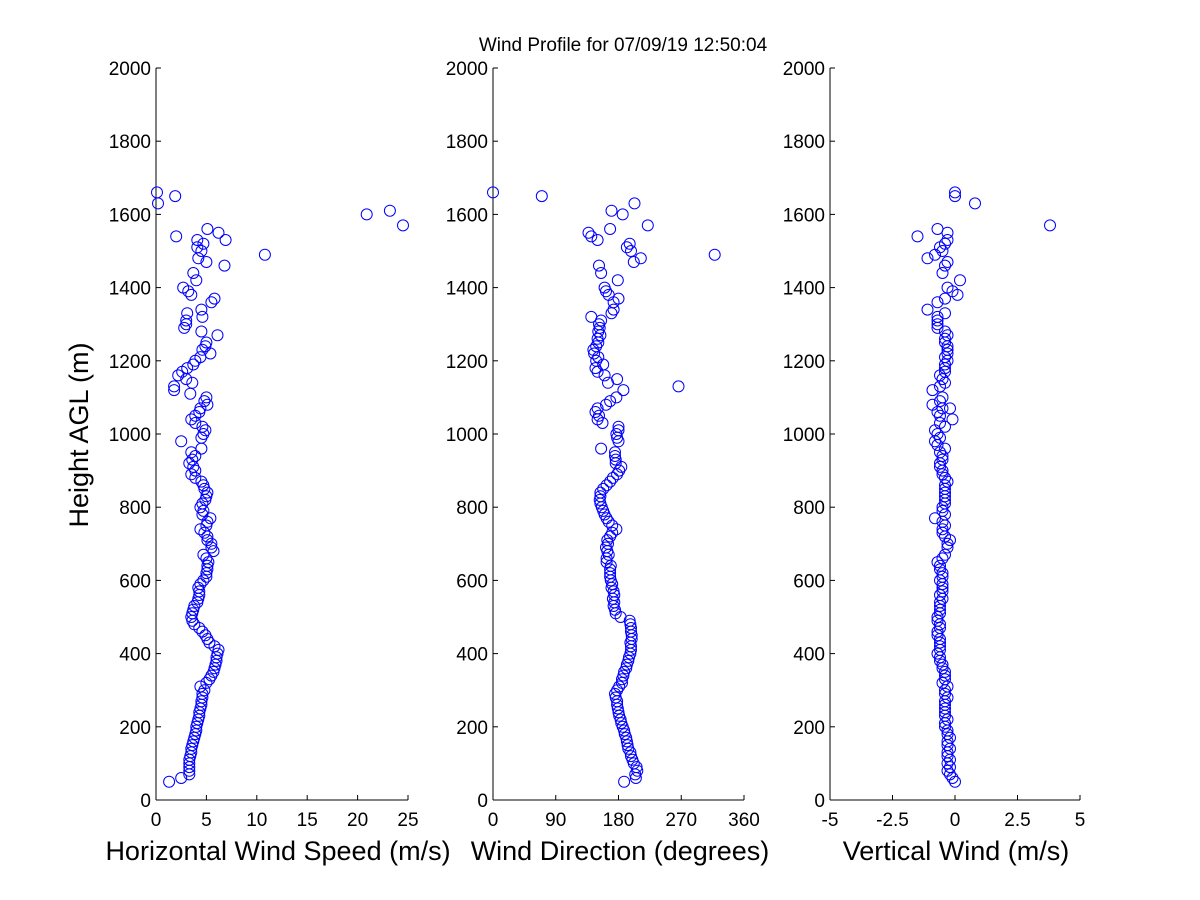  What do you see at coordinates (681, 820) in the screenshot?
I see `x-tick-label: 270` at bounding box center [681, 820].